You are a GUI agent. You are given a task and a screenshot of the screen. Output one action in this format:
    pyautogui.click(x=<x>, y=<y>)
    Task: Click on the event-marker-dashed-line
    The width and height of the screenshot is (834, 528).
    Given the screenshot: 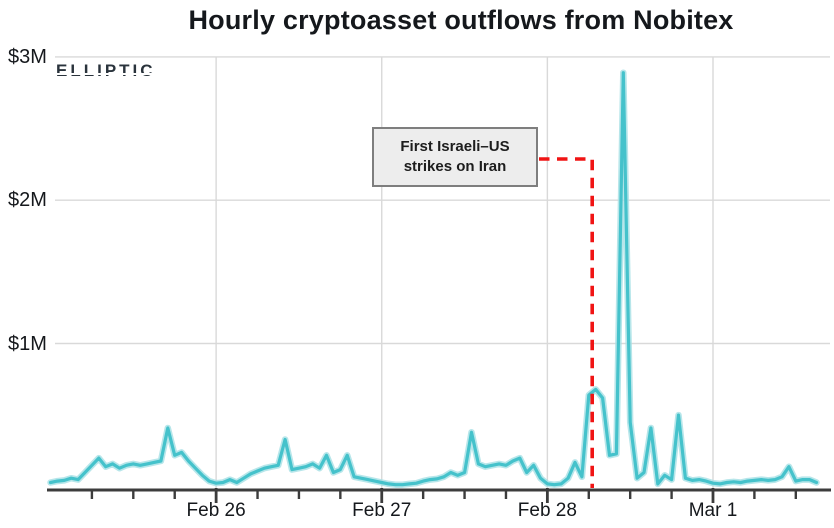 What is the action you would take?
    pyautogui.click(x=566, y=322)
    